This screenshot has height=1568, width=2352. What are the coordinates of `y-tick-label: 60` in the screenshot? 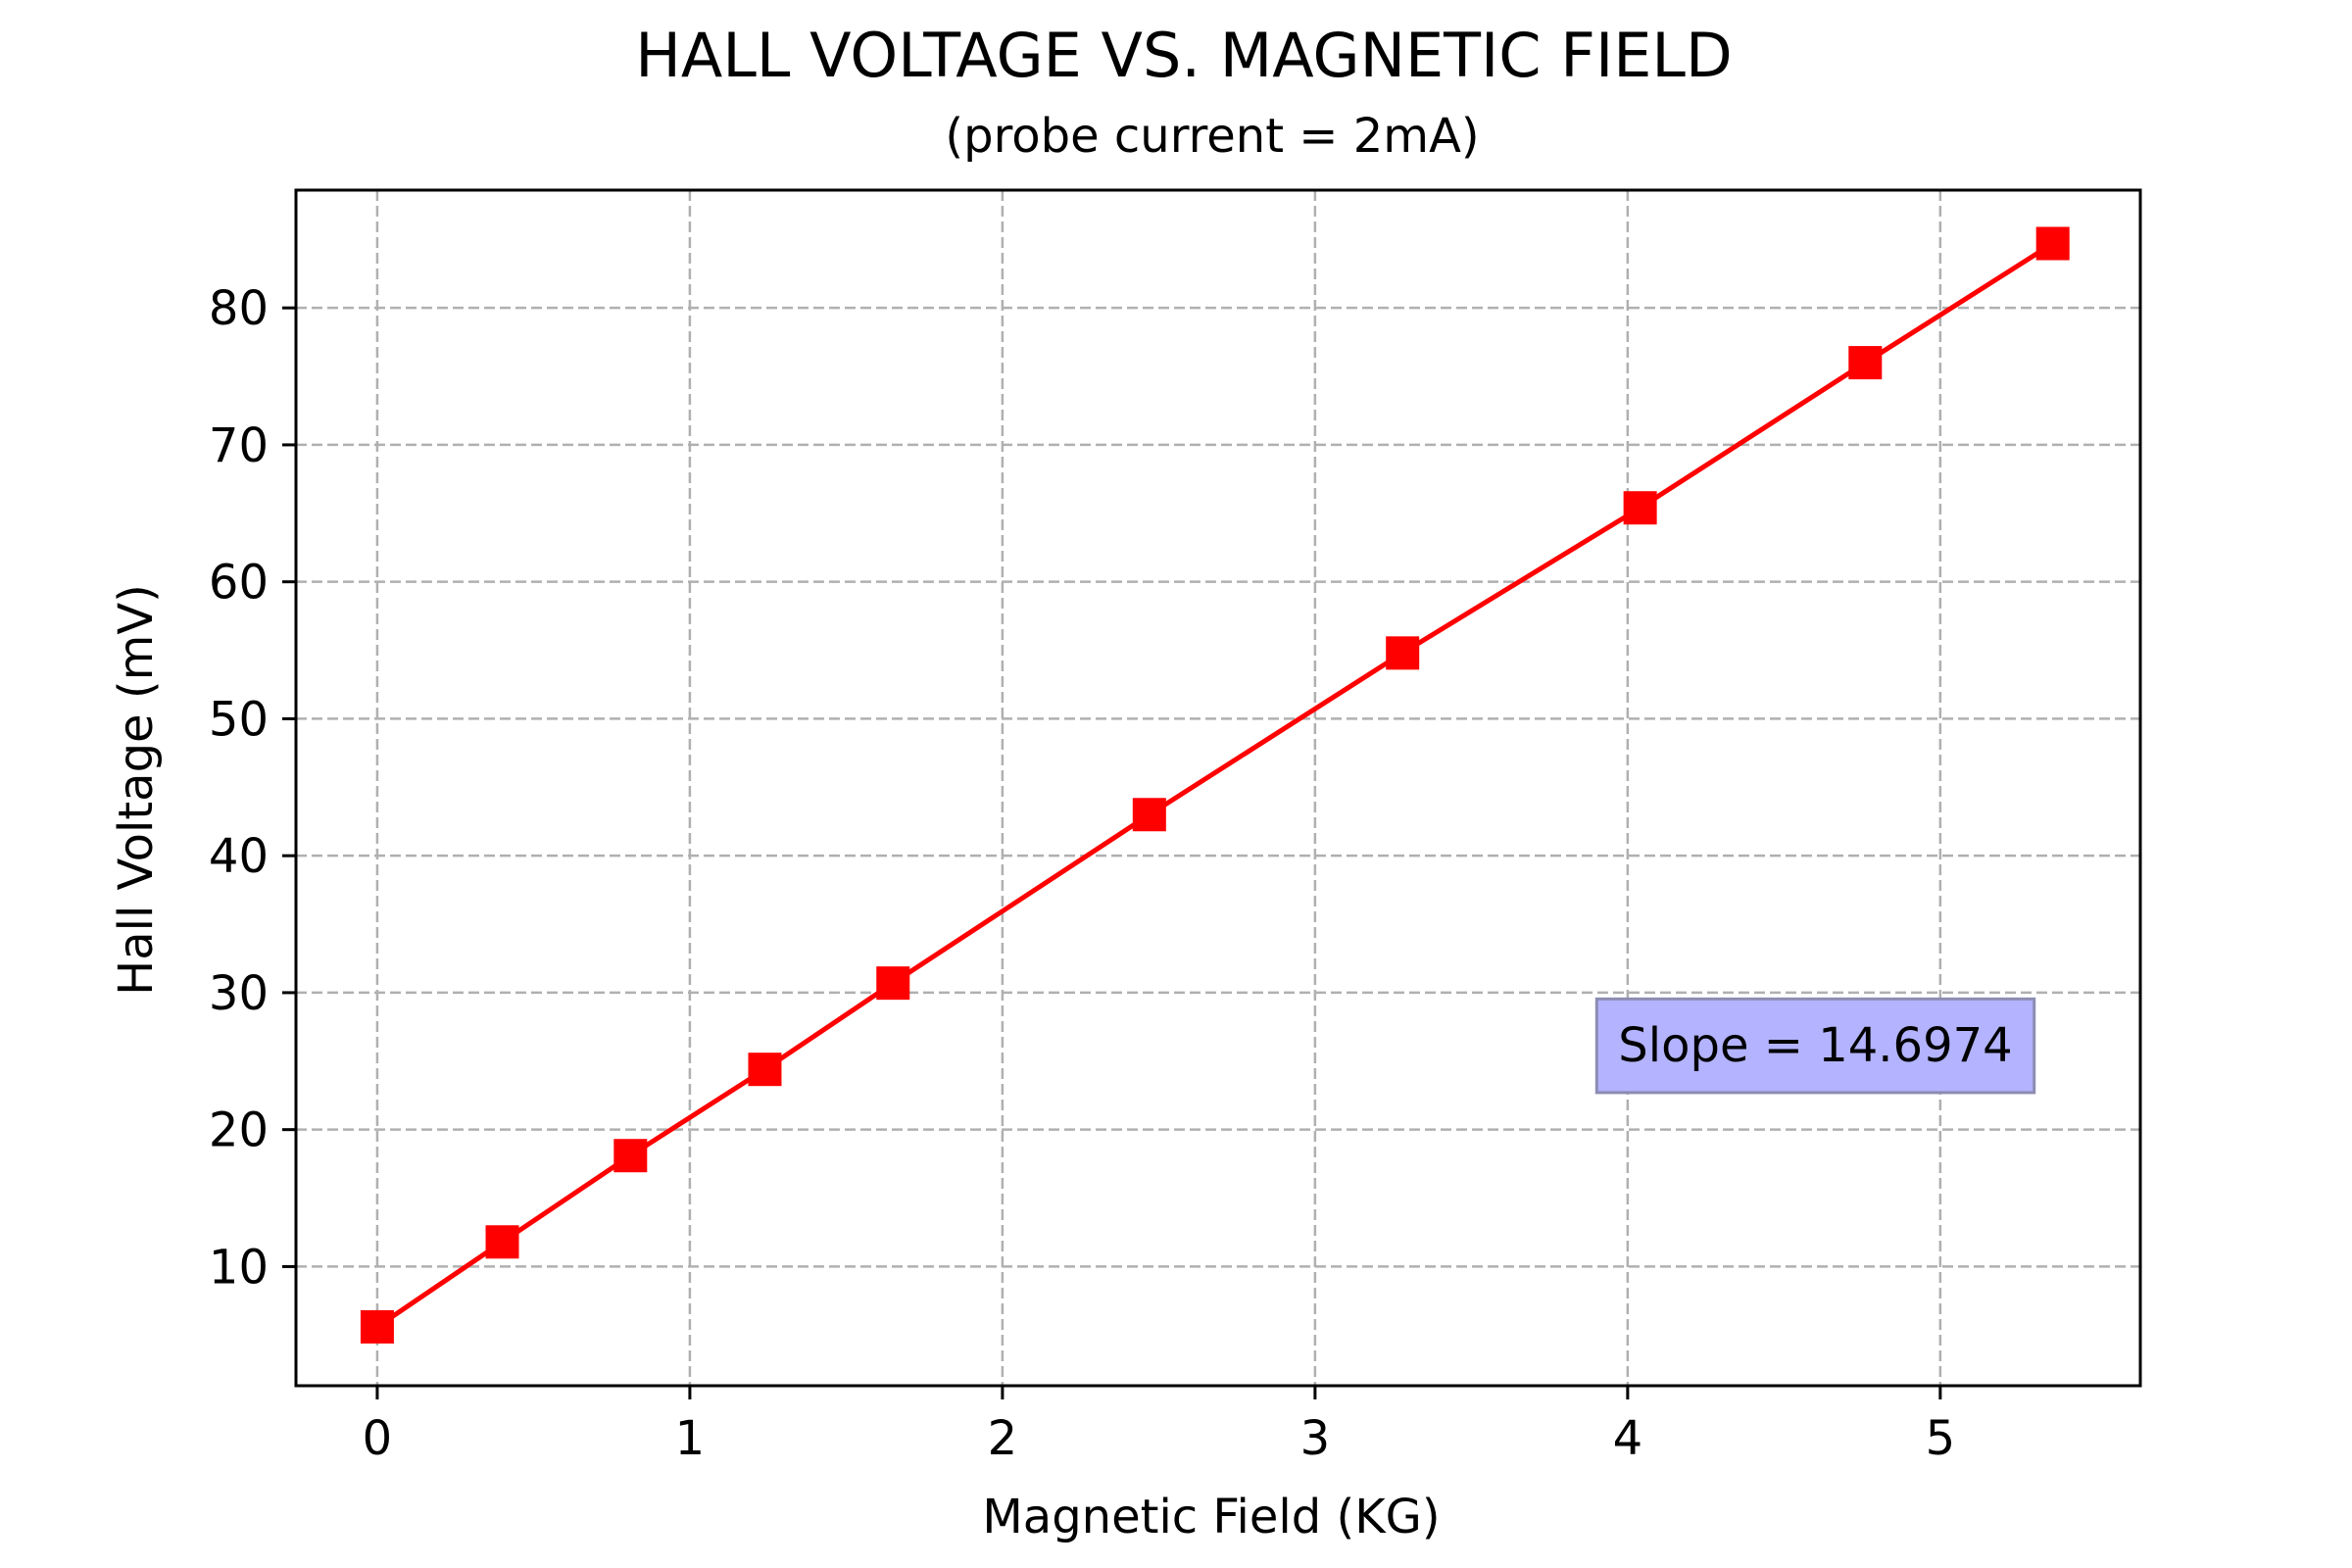 It's located at (239, 583).